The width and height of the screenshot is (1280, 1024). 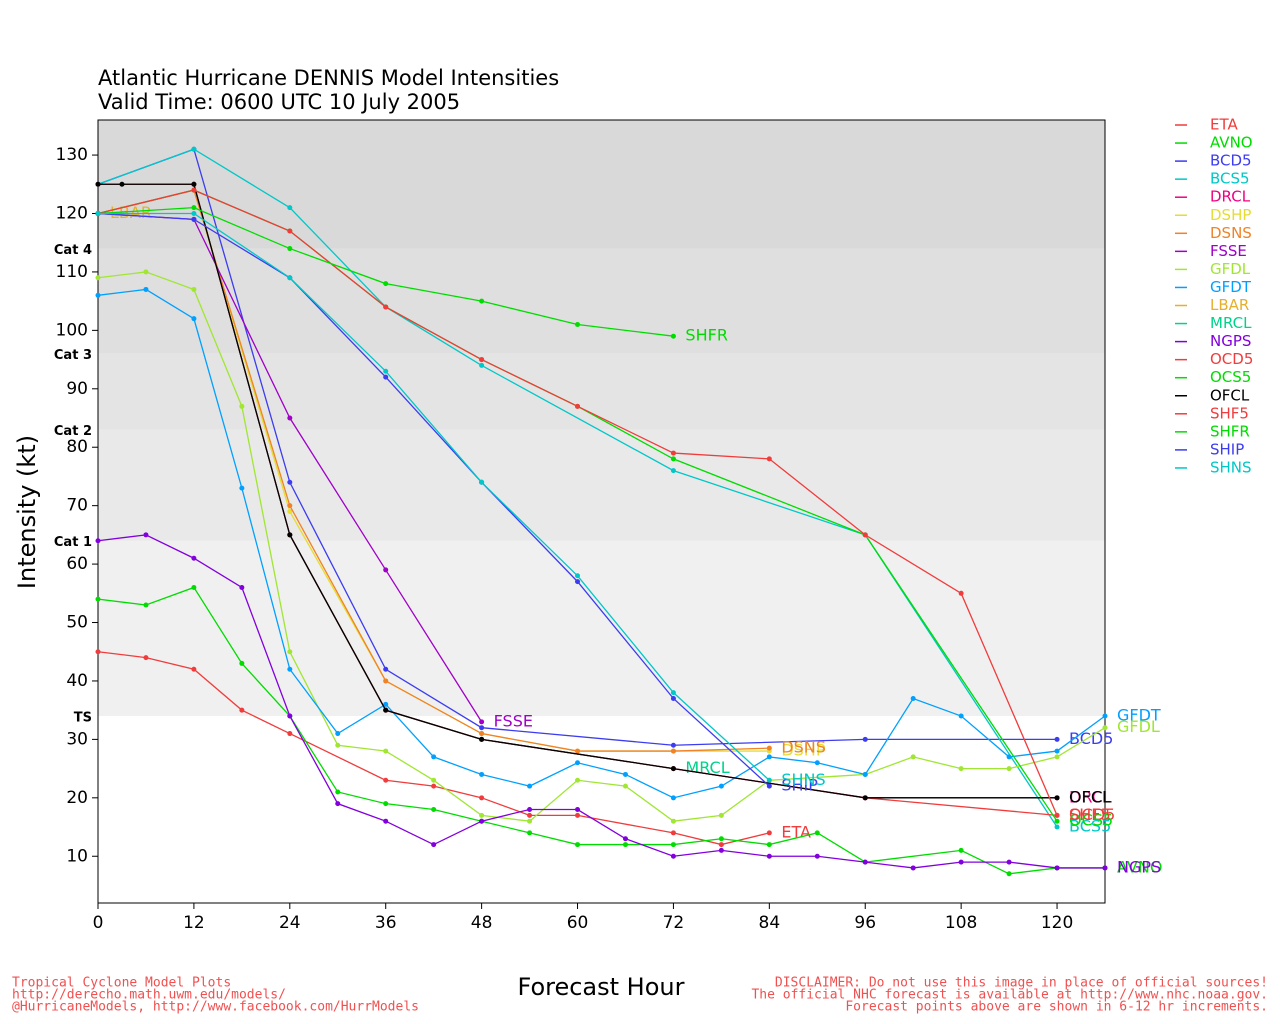 What do you see at coordinates (1230, 179) in the screenshot?
I see `legend-label: BCS5` at bounding box center [1230, 179].